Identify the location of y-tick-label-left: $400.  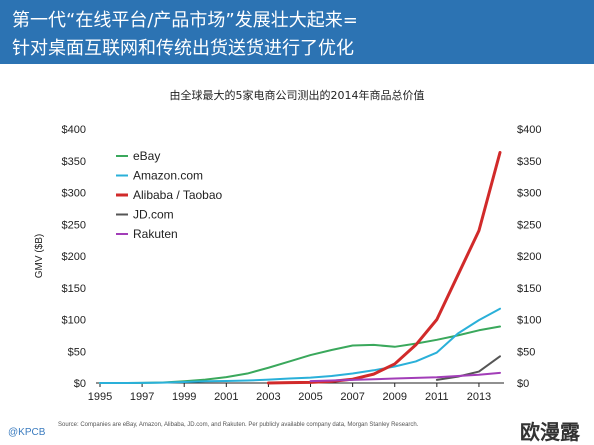
(74, 130).